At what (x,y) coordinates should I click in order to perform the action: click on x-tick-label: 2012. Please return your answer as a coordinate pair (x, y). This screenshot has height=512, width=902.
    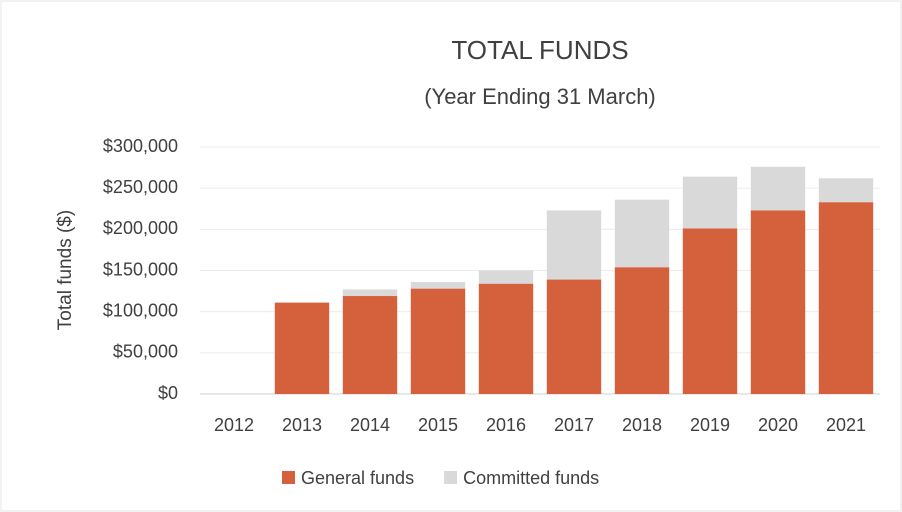
    Looking at the image, I should click on (234, 425).